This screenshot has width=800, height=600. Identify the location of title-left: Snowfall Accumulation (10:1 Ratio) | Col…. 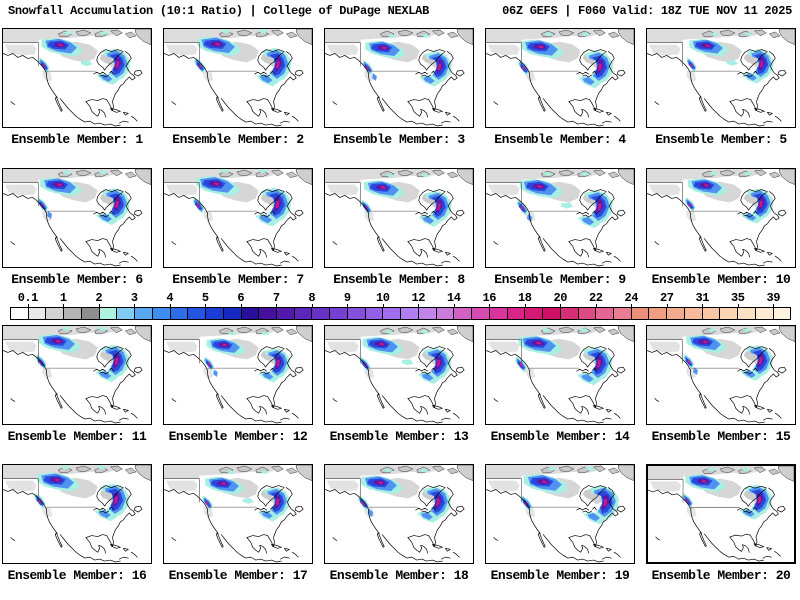
(218, 11).